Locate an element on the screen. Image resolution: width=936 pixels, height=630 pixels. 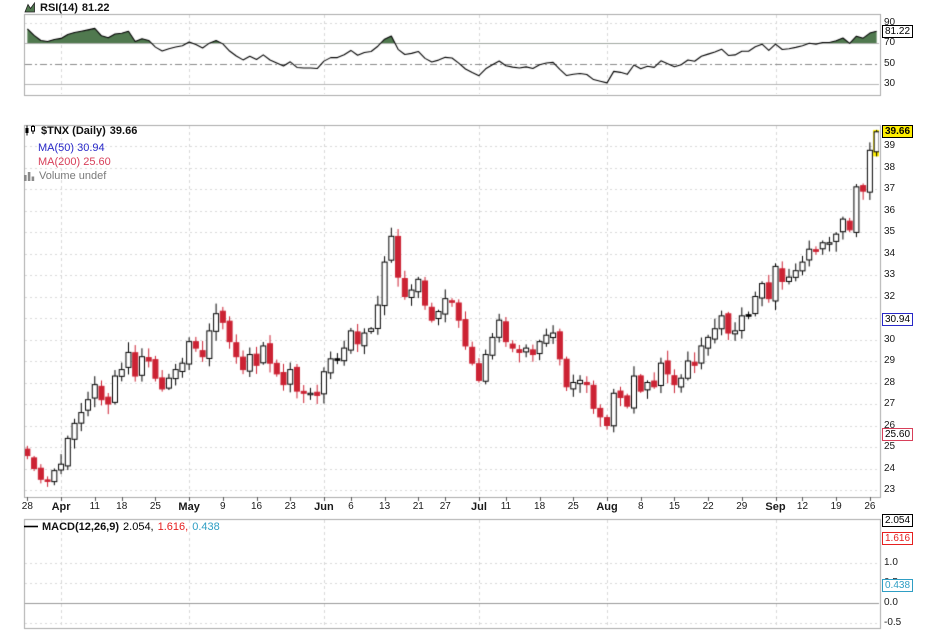
price-legend: $TNX (Daily) 39.66 is located at coordinates (80, 130).